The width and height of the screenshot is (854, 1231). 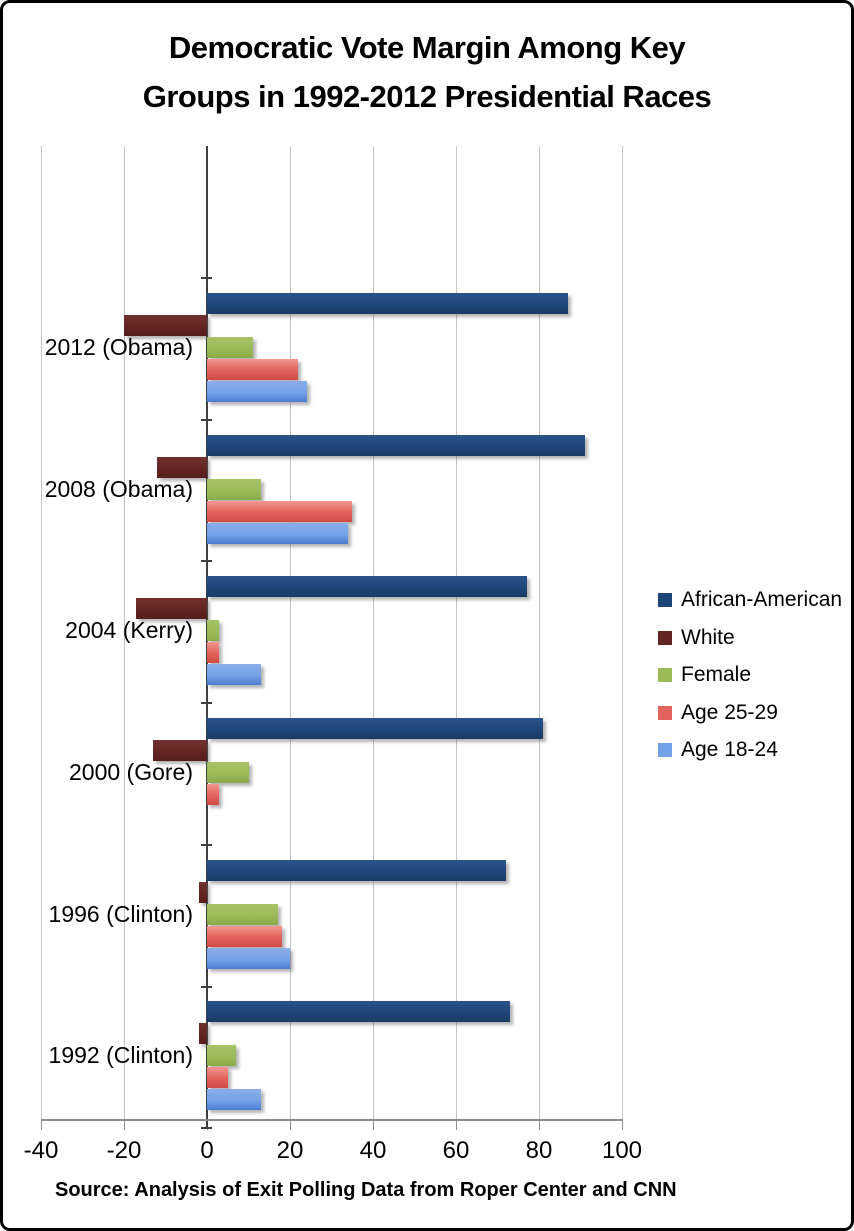 I want to click on x-axis-label: 0, so click(x=207, y=1150).